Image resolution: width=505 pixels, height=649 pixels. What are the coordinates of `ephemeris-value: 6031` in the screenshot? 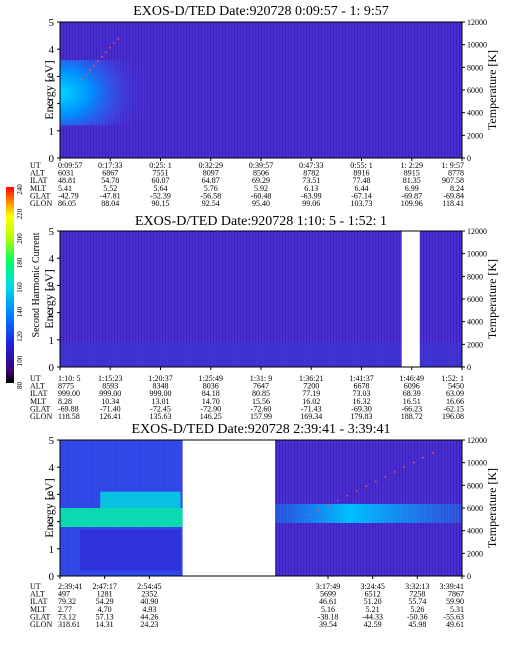 It's located at (66, 173).